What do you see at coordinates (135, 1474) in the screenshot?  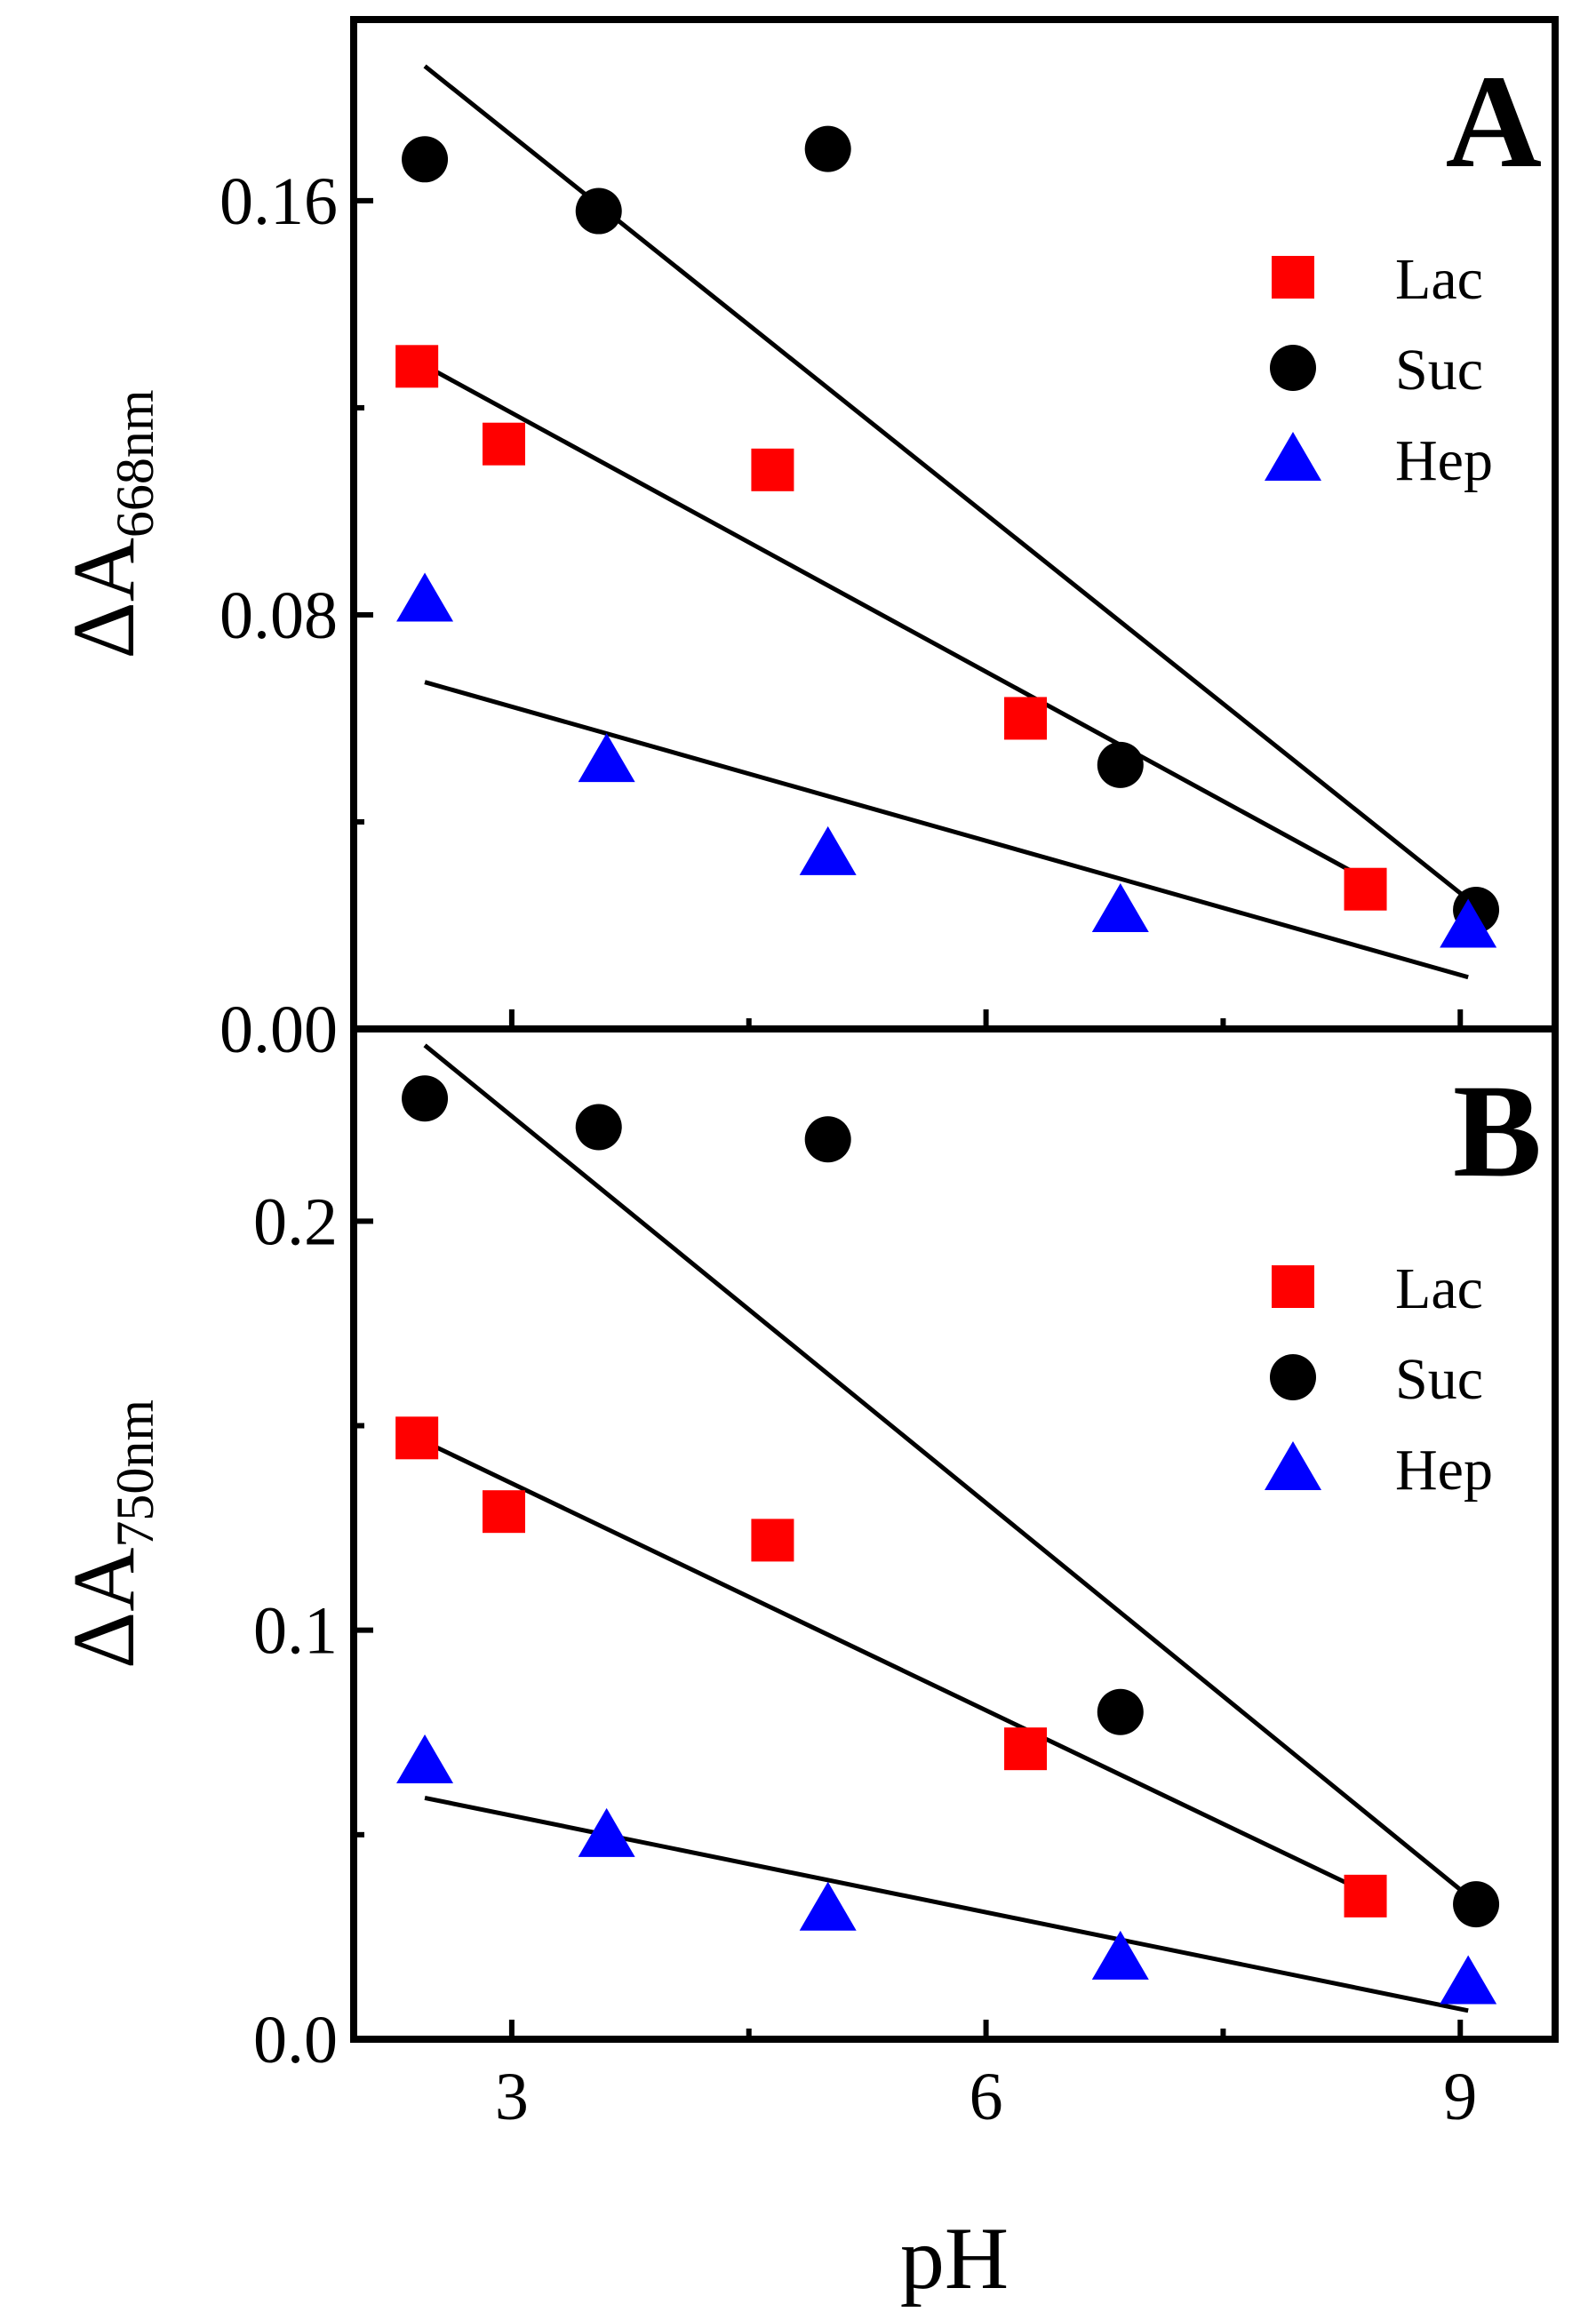 I see `y-axis-title-subscript: 750nm` at bounding box center [135, 1474].